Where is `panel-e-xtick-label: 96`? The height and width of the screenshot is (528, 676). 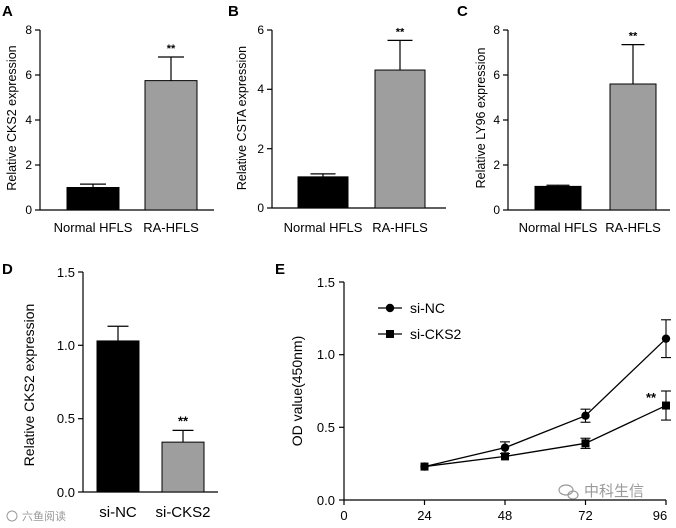 panel-e-xtick-label: 96 is located at coordinates (660, 515).